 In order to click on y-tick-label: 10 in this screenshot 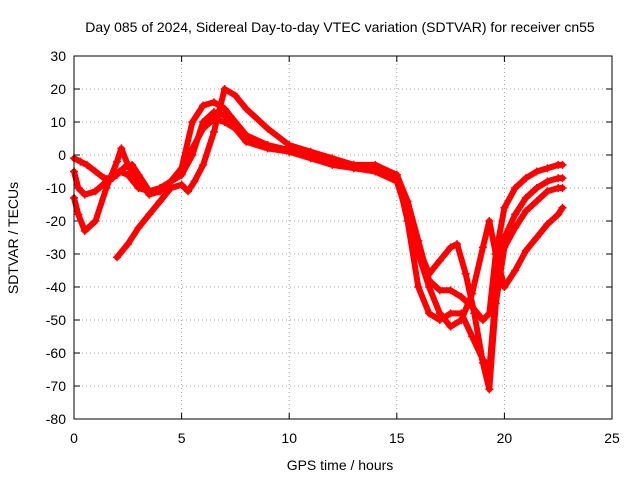, I will do `click(58, 122)`.